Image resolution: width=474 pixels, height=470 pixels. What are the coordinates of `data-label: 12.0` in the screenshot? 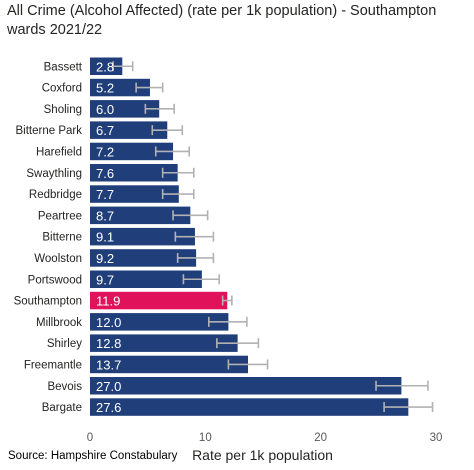 It's located at (108, 322).